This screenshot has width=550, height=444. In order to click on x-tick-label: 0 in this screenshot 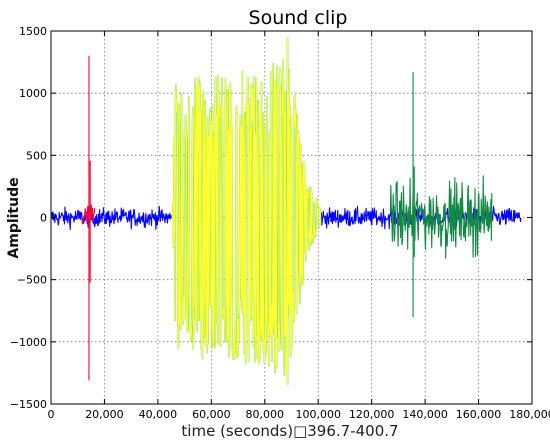, I will do `click(51, 414)`.